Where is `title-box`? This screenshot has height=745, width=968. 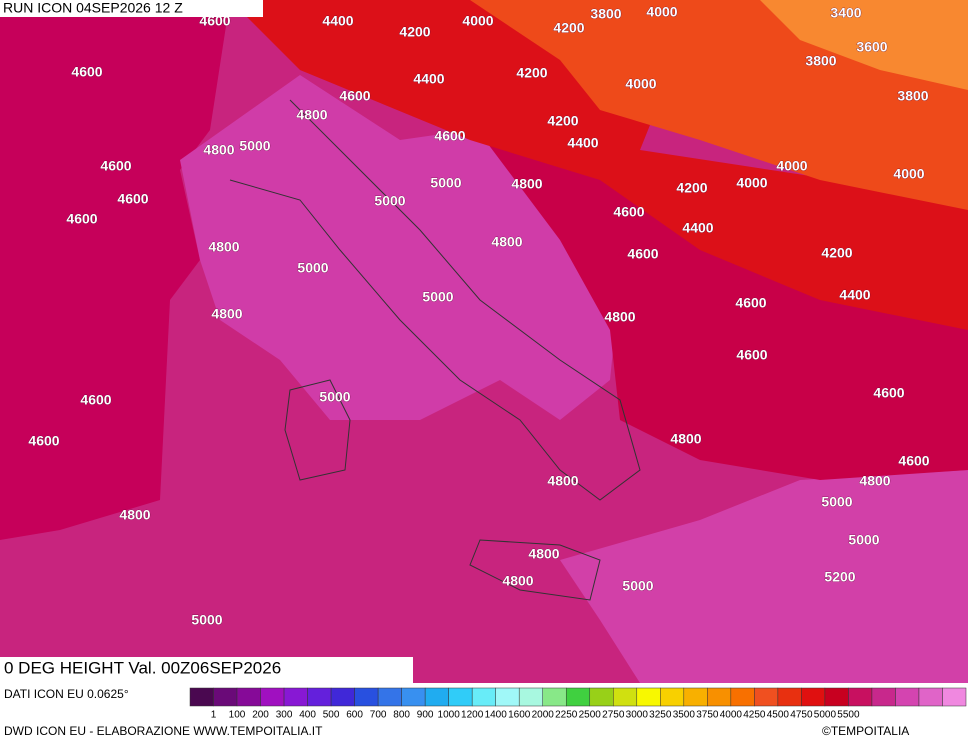 title-box is located at coordinates (131, 8).